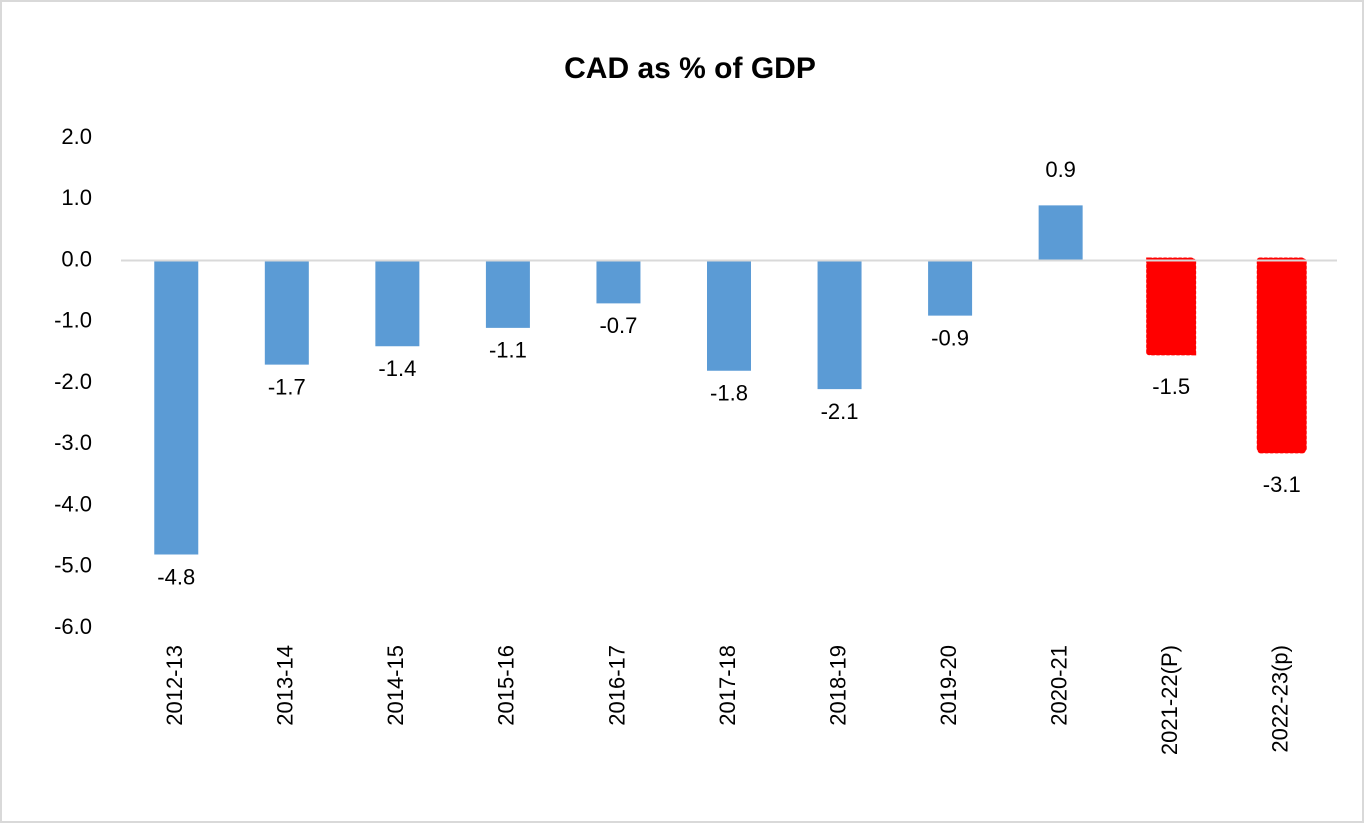 The image size is (1366, 825). Describe the element at coordinates (285, 685) in the screenshot. I see `x-tick-label: 2013-14` at that location.